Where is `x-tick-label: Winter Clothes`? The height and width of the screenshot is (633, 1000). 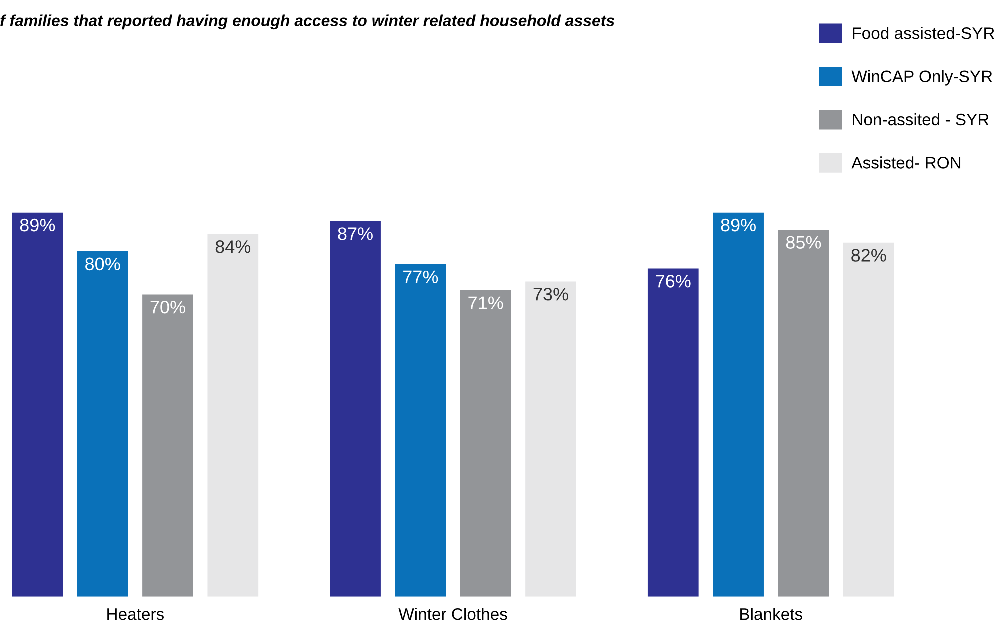
x-tick-label: Winter Clothes is located at coordinates (453, 614).